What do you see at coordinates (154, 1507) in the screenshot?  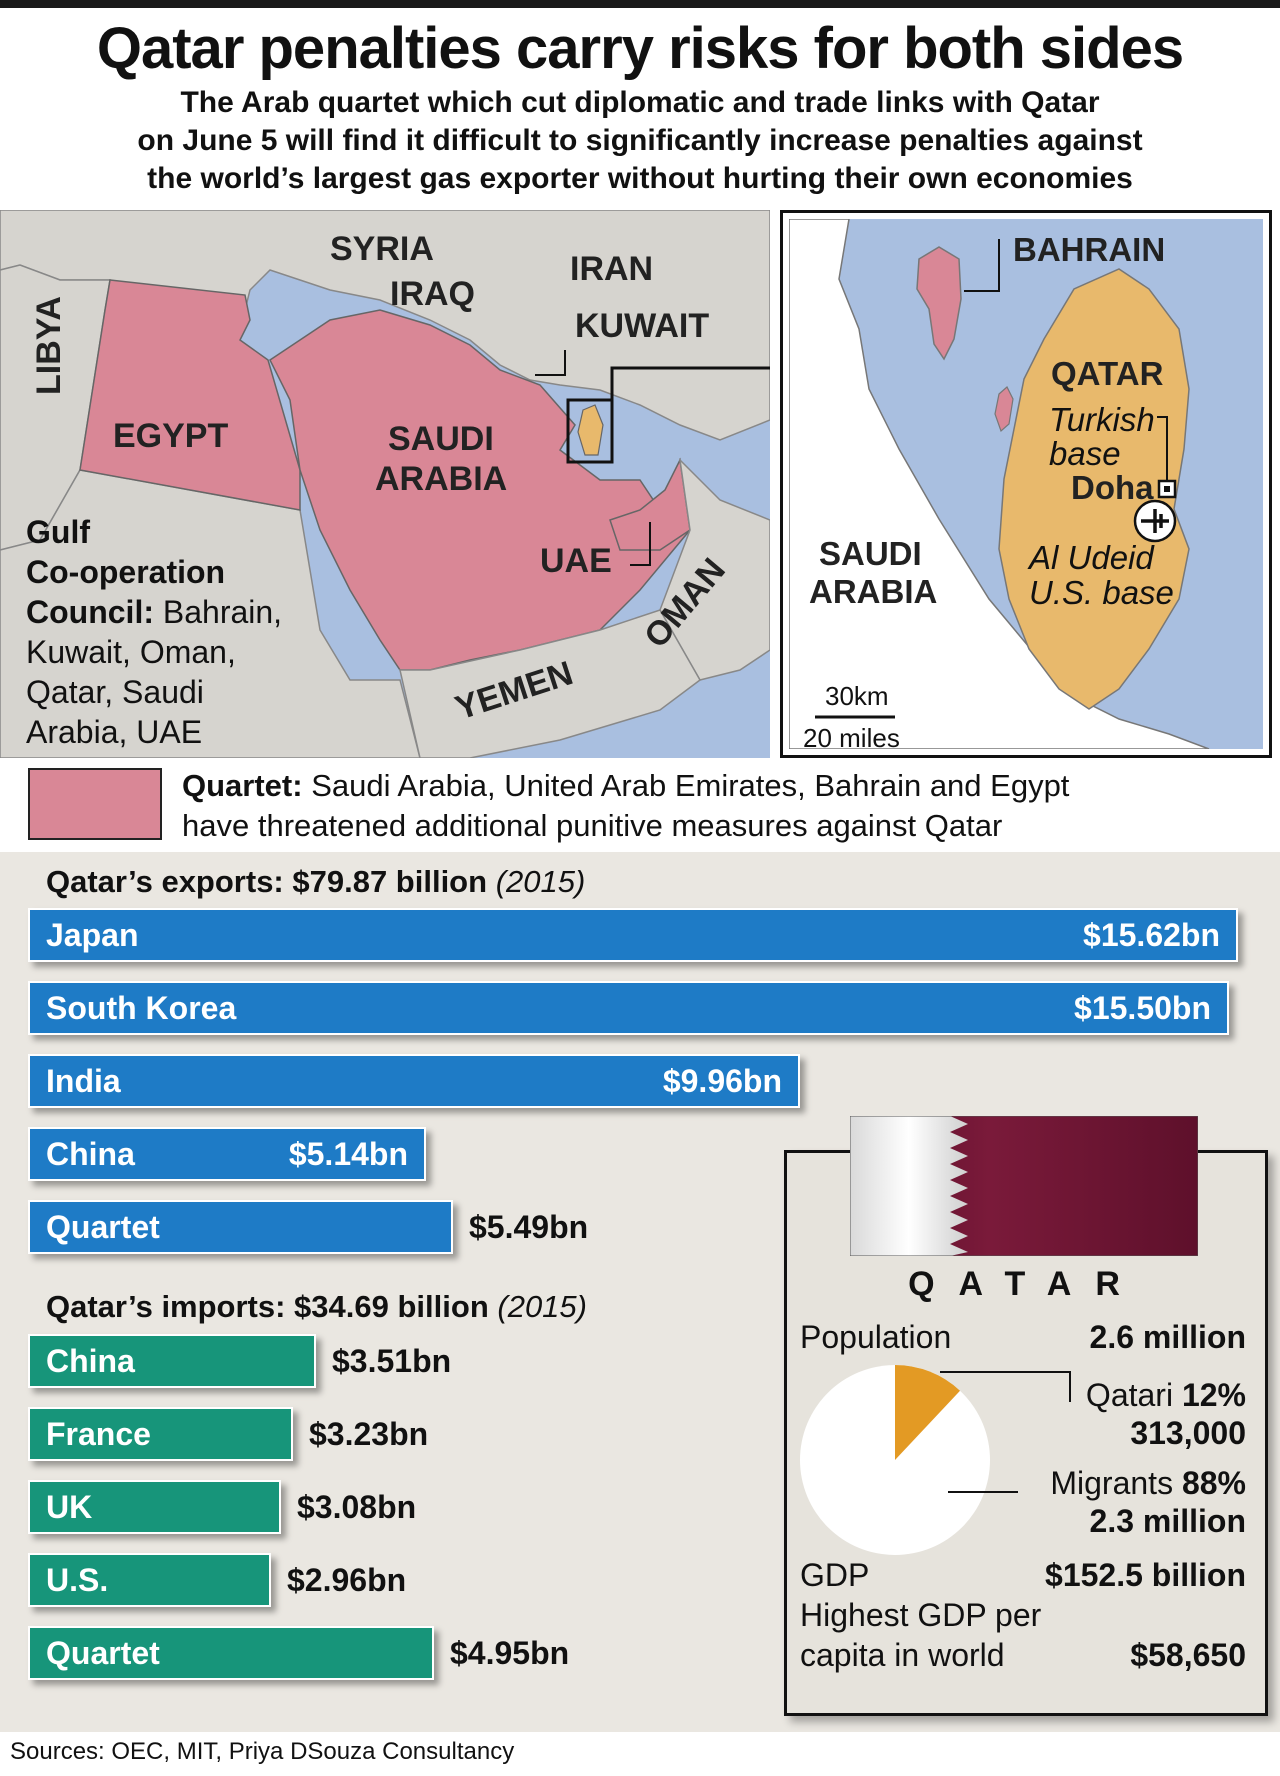 I see `bar-imp-2: UK` at bounding box center [154, 1507].